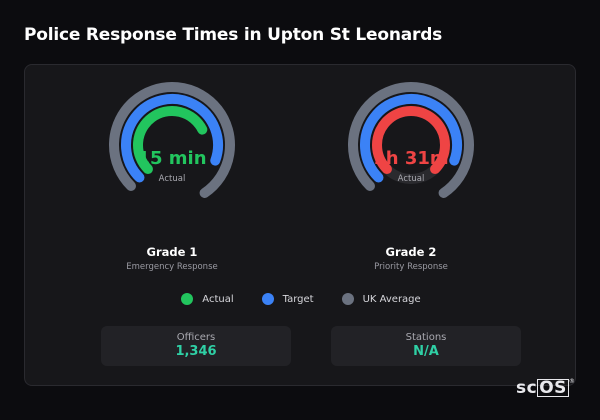 Image resolution: width=600 pixels, height=420 pixels. I want to click on grade-2-gauge: 1h 31m Actual Grade 2 Priority Response, so click(411, 172).